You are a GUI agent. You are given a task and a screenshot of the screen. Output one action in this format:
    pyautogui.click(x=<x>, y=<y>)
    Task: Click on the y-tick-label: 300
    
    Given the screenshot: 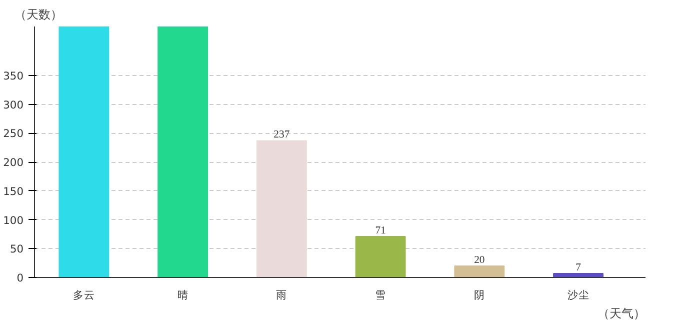 What is the action you would take?
    pyautogui.click(x=13, y=105)
    